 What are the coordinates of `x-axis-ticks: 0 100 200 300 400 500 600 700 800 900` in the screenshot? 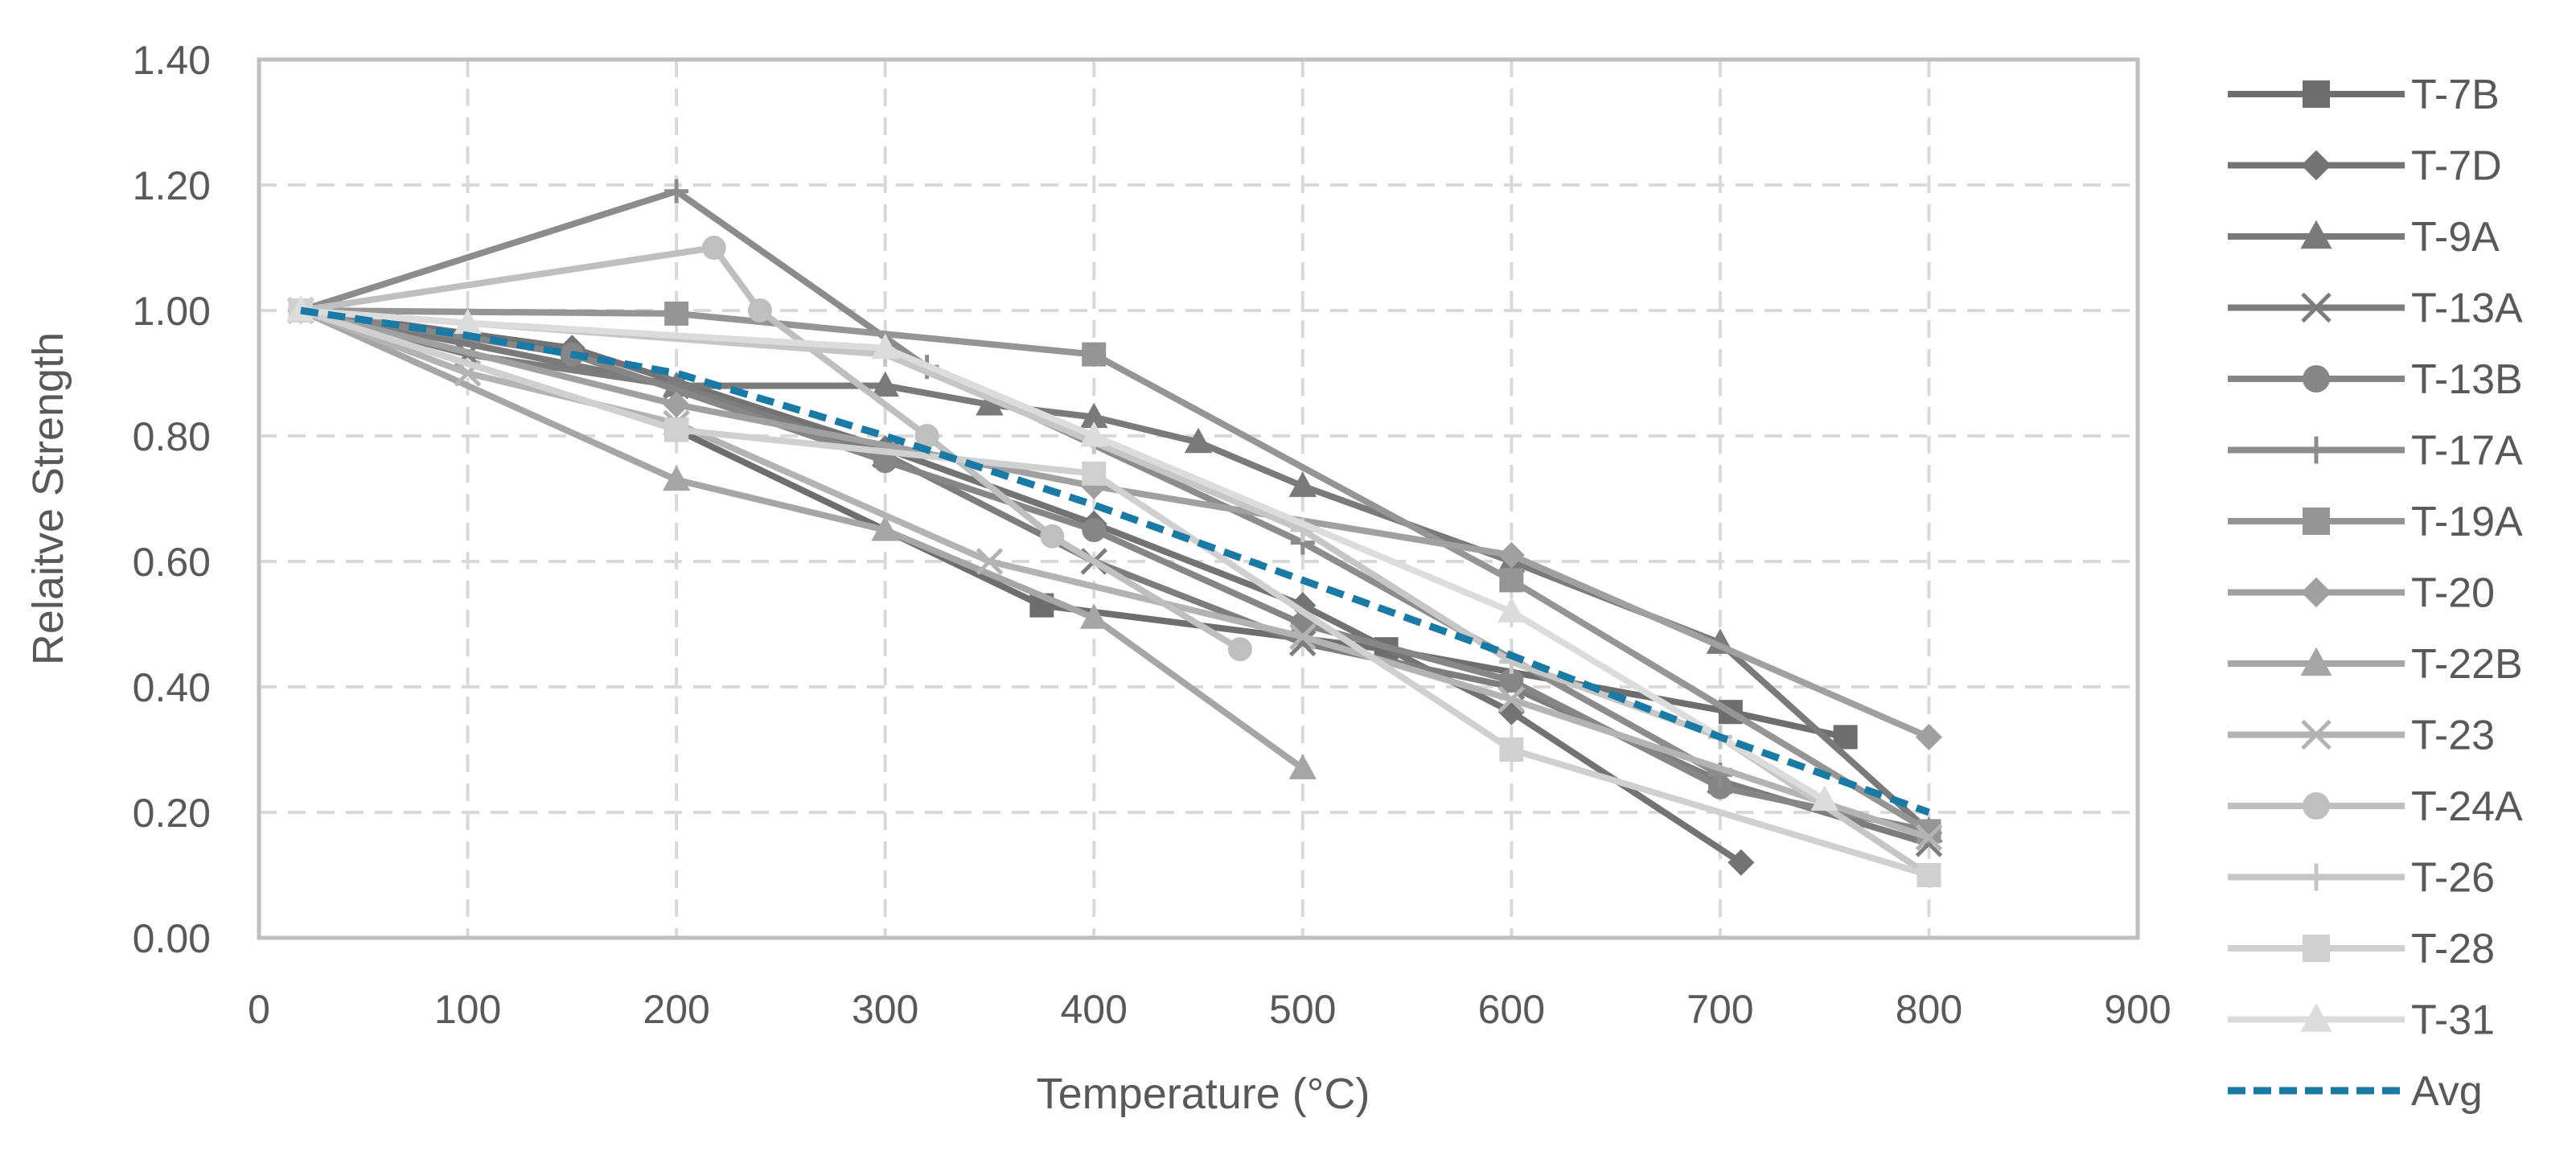 It's located at (1209, 1009).